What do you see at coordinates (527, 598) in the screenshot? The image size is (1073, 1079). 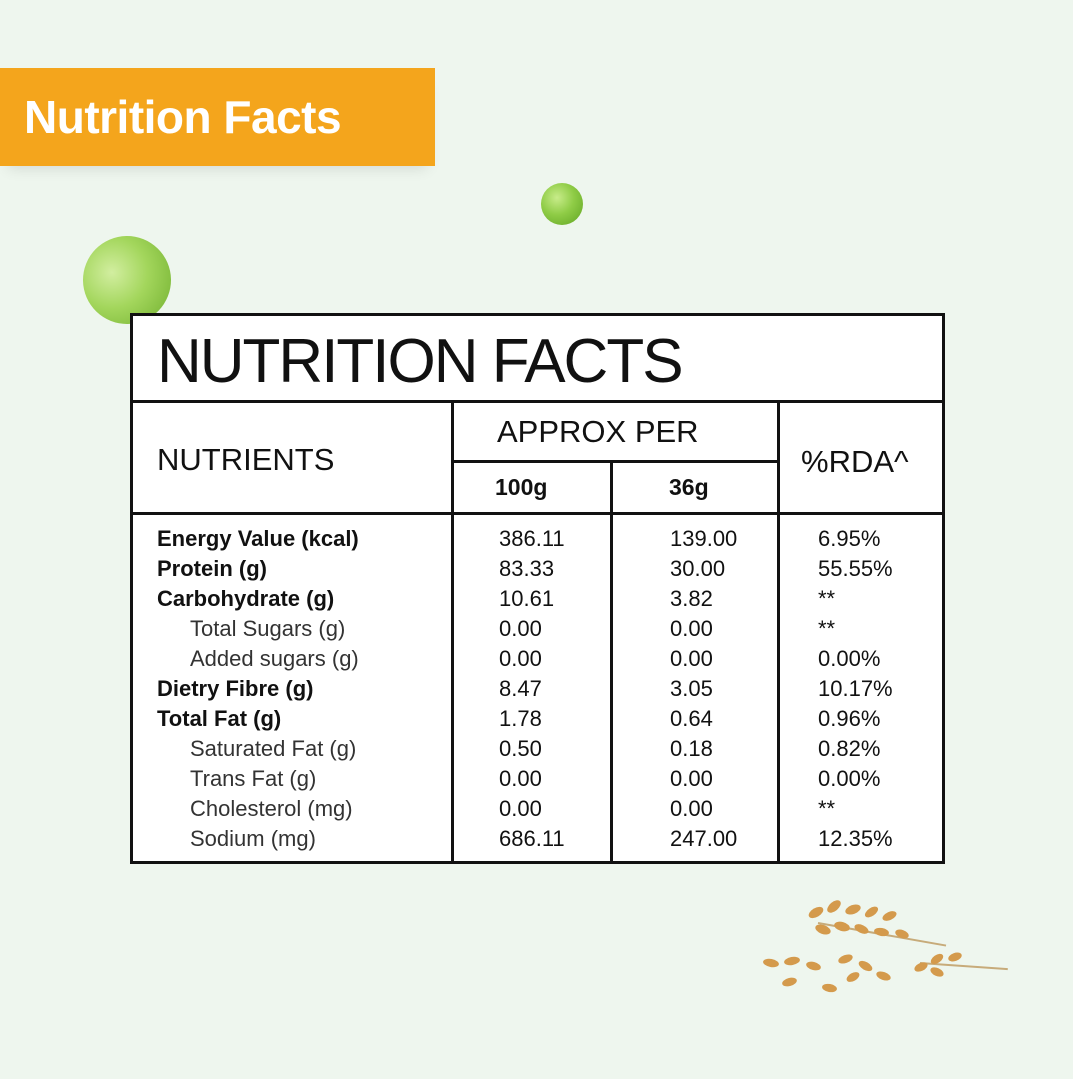 I see `value-100g: 10.61` at bounding box center [527, 598].